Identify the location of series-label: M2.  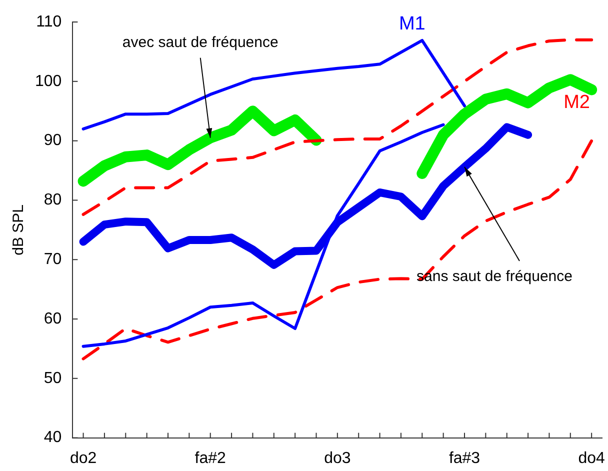
(577, 103).